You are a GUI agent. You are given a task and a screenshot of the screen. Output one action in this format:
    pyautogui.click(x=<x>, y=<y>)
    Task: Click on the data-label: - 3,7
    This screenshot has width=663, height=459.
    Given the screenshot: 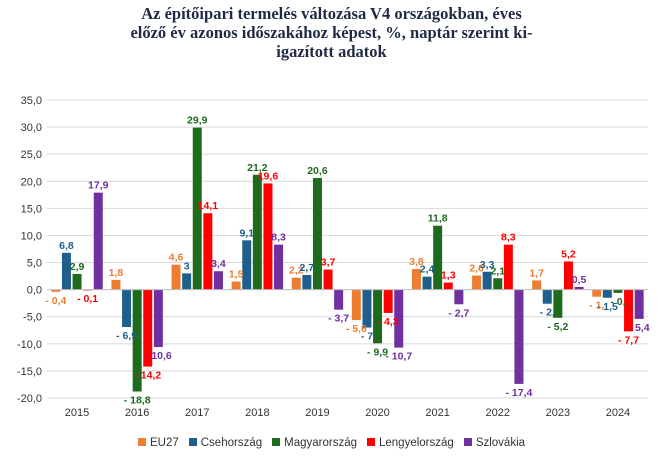 What is the action you would take?
    pyautogui.click(x=338, y=319)
    